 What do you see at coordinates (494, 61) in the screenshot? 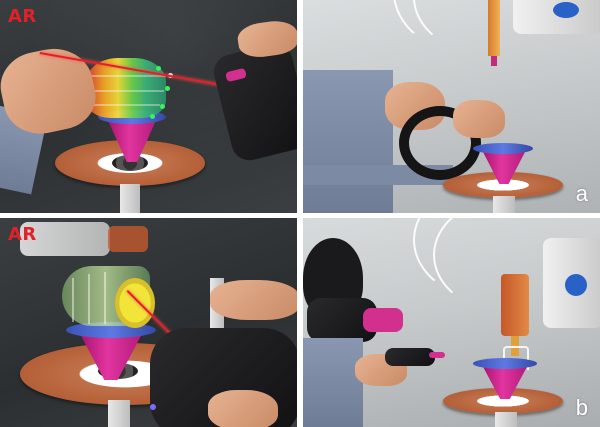
I see `extruder-nozzle` at bounding box center [494, 61].